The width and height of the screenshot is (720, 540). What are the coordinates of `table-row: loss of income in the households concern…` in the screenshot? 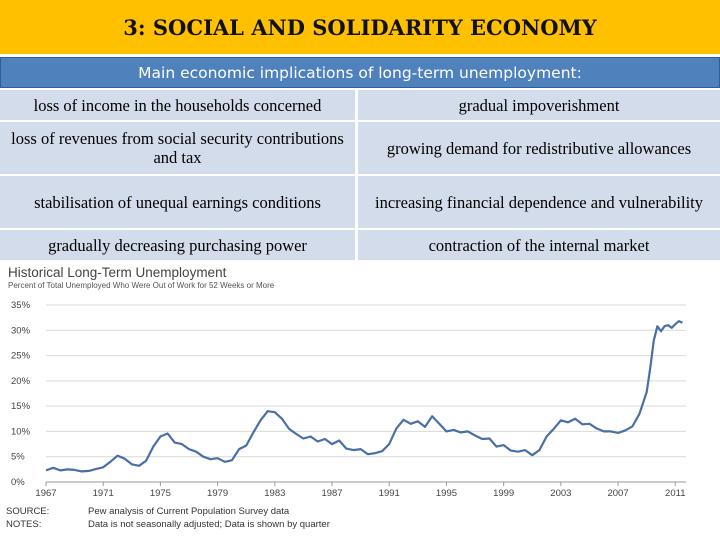 It's located at (360, 105).